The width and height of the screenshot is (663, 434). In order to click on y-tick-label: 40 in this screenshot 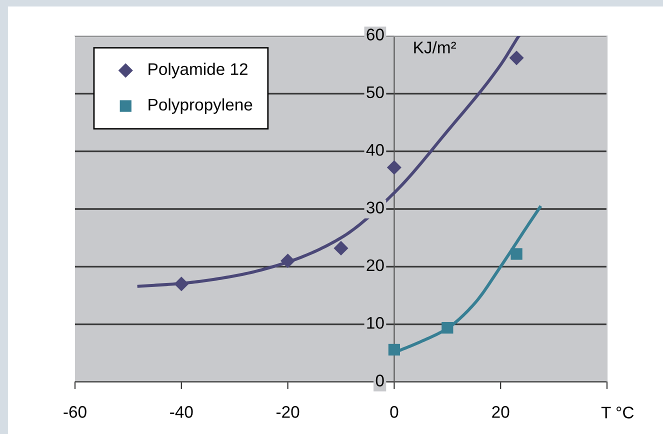, I will do `click(375, 150)`.